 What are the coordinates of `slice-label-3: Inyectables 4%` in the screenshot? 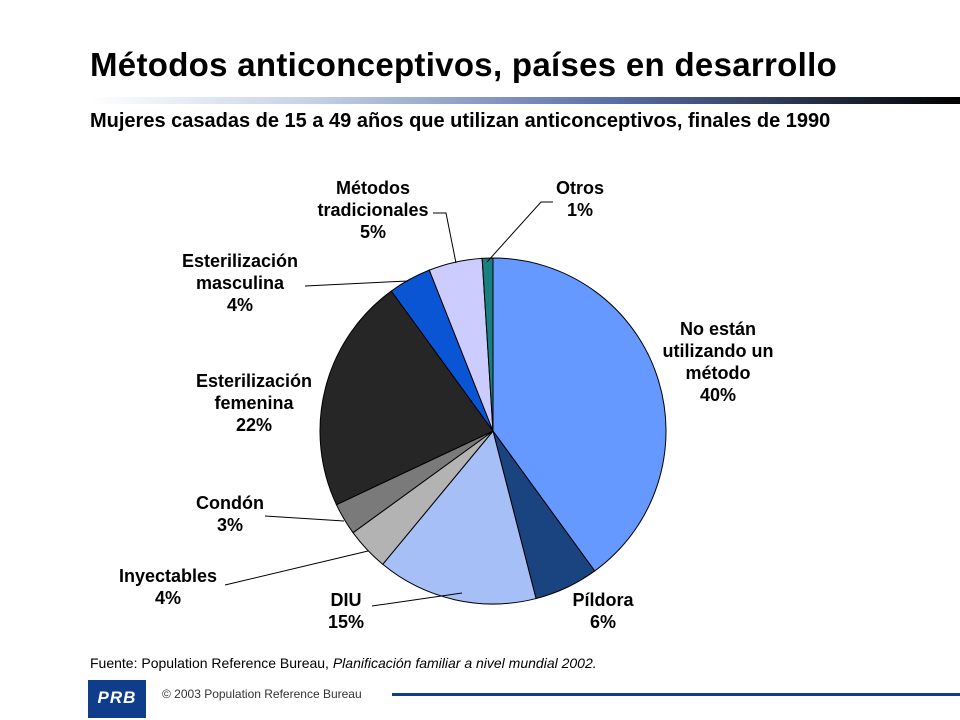 It's located at (168, 587).